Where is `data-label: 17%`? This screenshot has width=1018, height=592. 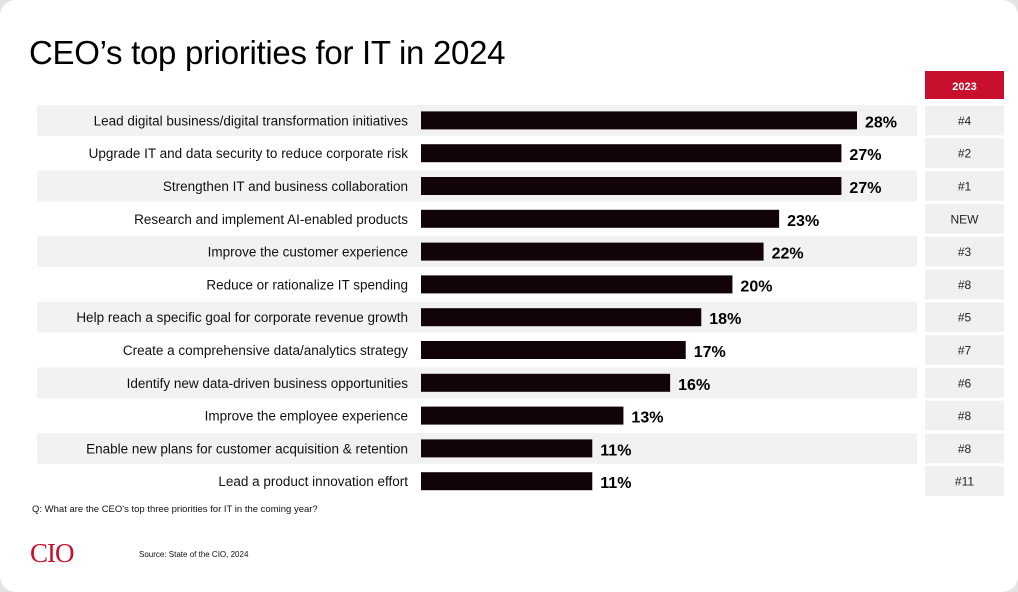
data-label: 17% is located at coordinates (710, 352).